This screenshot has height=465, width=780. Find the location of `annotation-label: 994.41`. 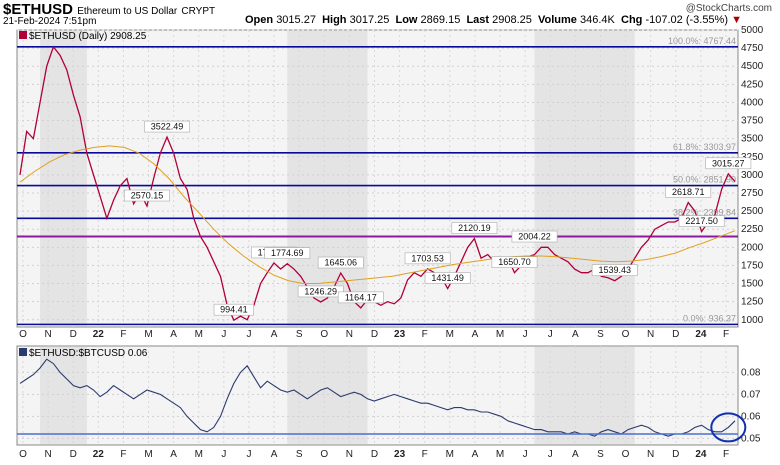

annotation-label: 994.41 is located at coordinates (234, 310).